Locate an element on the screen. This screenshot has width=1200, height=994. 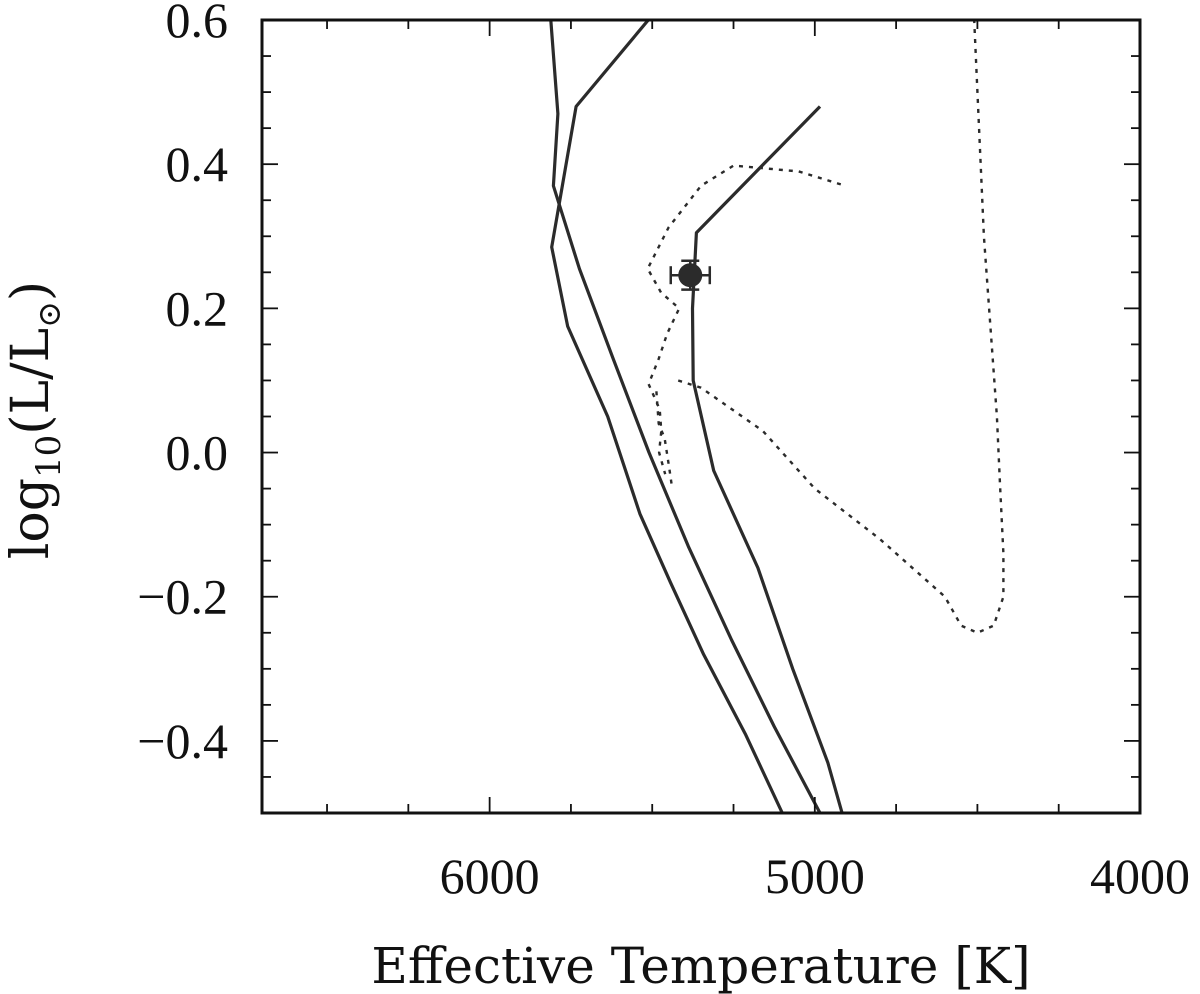
y-tick-label: 0.4 is located at coordinates (197, 164).